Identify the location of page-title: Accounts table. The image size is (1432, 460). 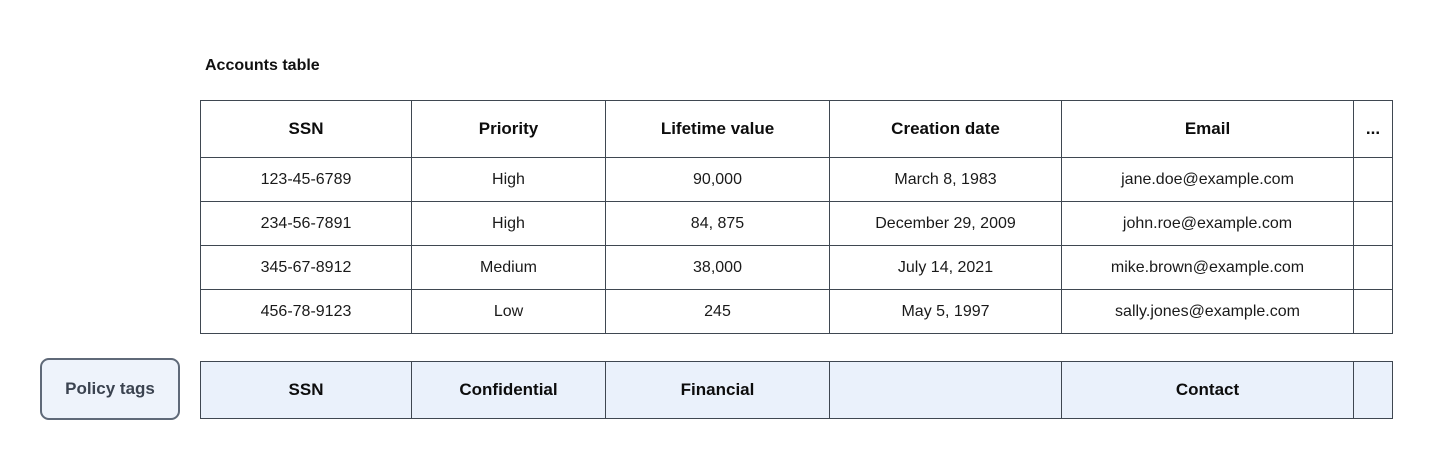
(262, 65).